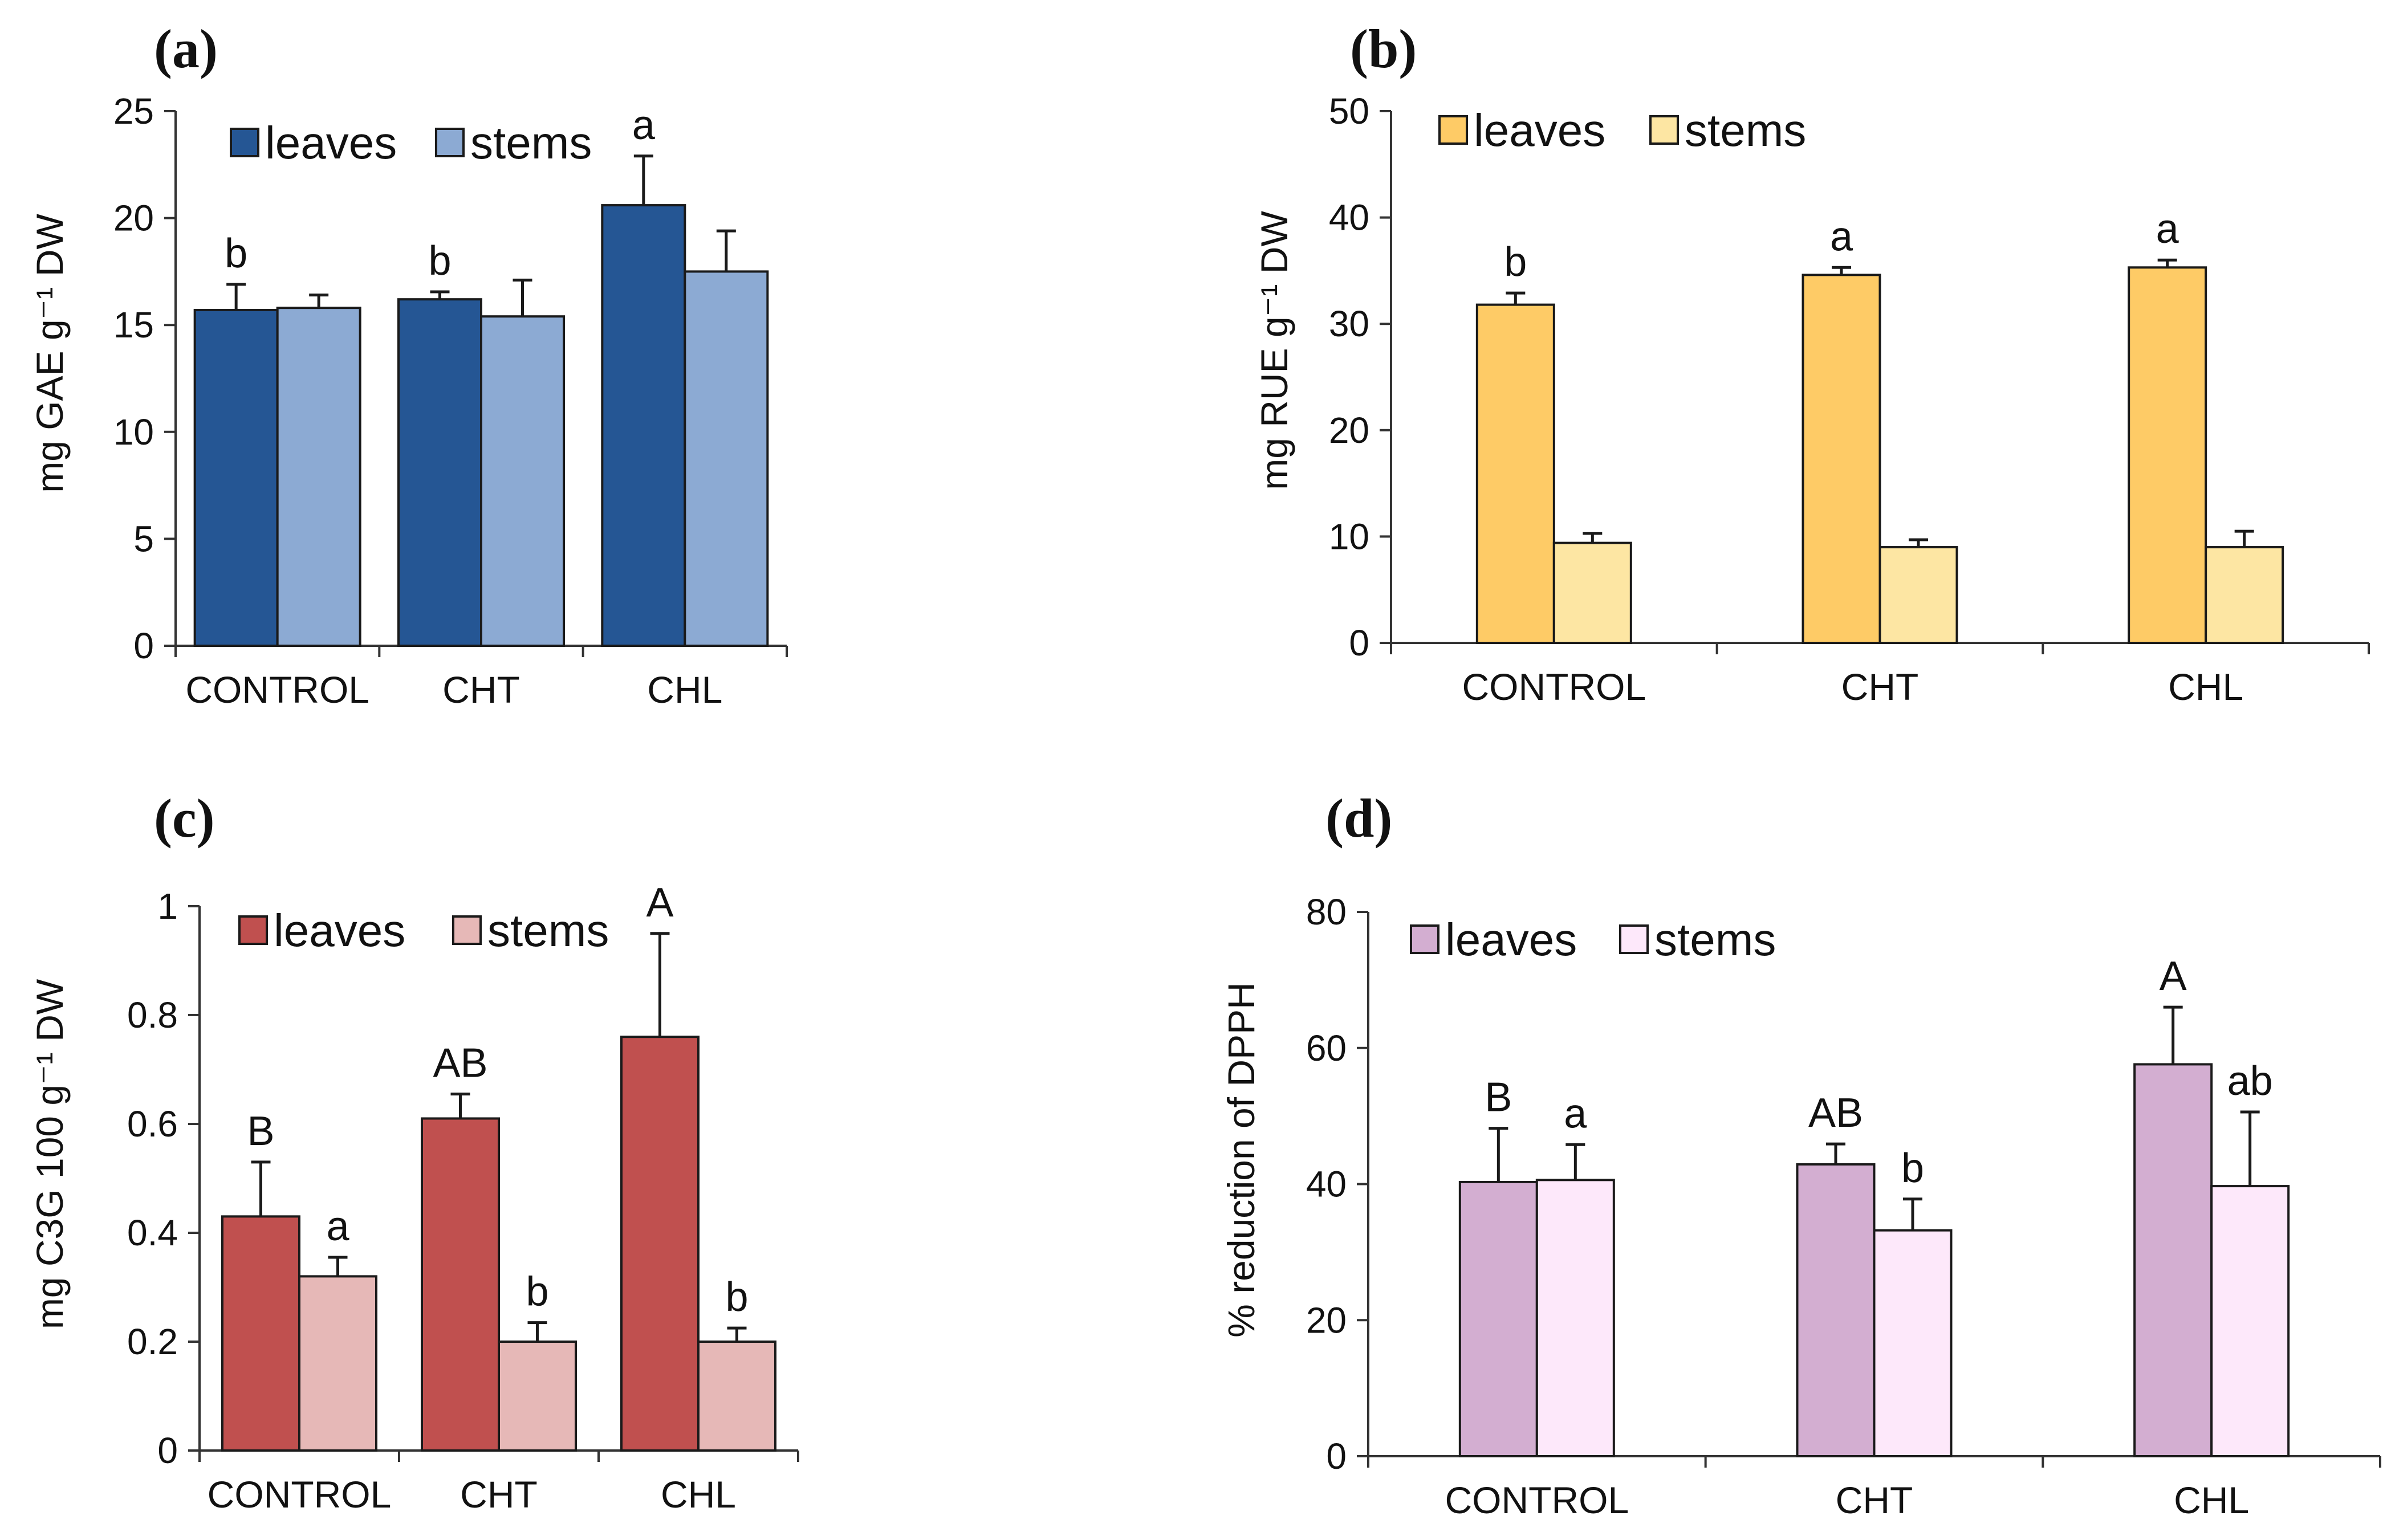  I want to click on panel-a-y-tick-label: 0, so click(143, 645).